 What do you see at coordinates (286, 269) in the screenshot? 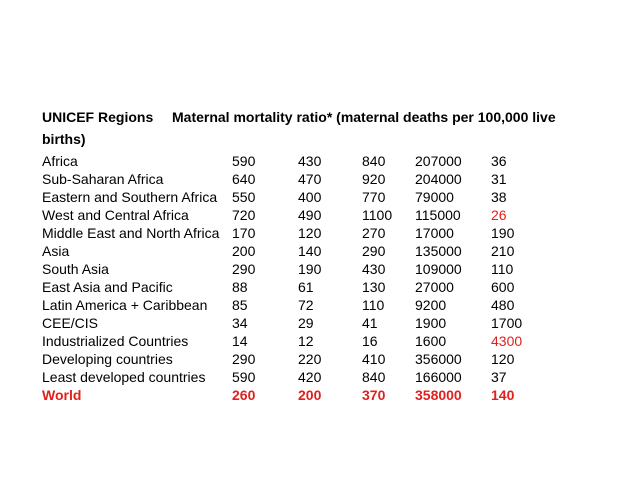
I see `table-row: South Asia 290 190 430 109000 110` at bounding box center [286, 269].